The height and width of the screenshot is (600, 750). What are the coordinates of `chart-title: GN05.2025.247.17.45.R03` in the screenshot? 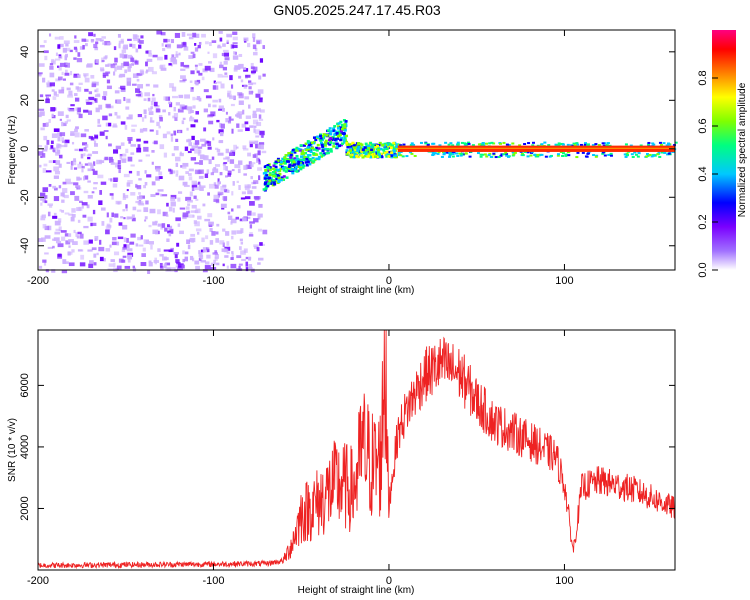 It's located at (357, 10).